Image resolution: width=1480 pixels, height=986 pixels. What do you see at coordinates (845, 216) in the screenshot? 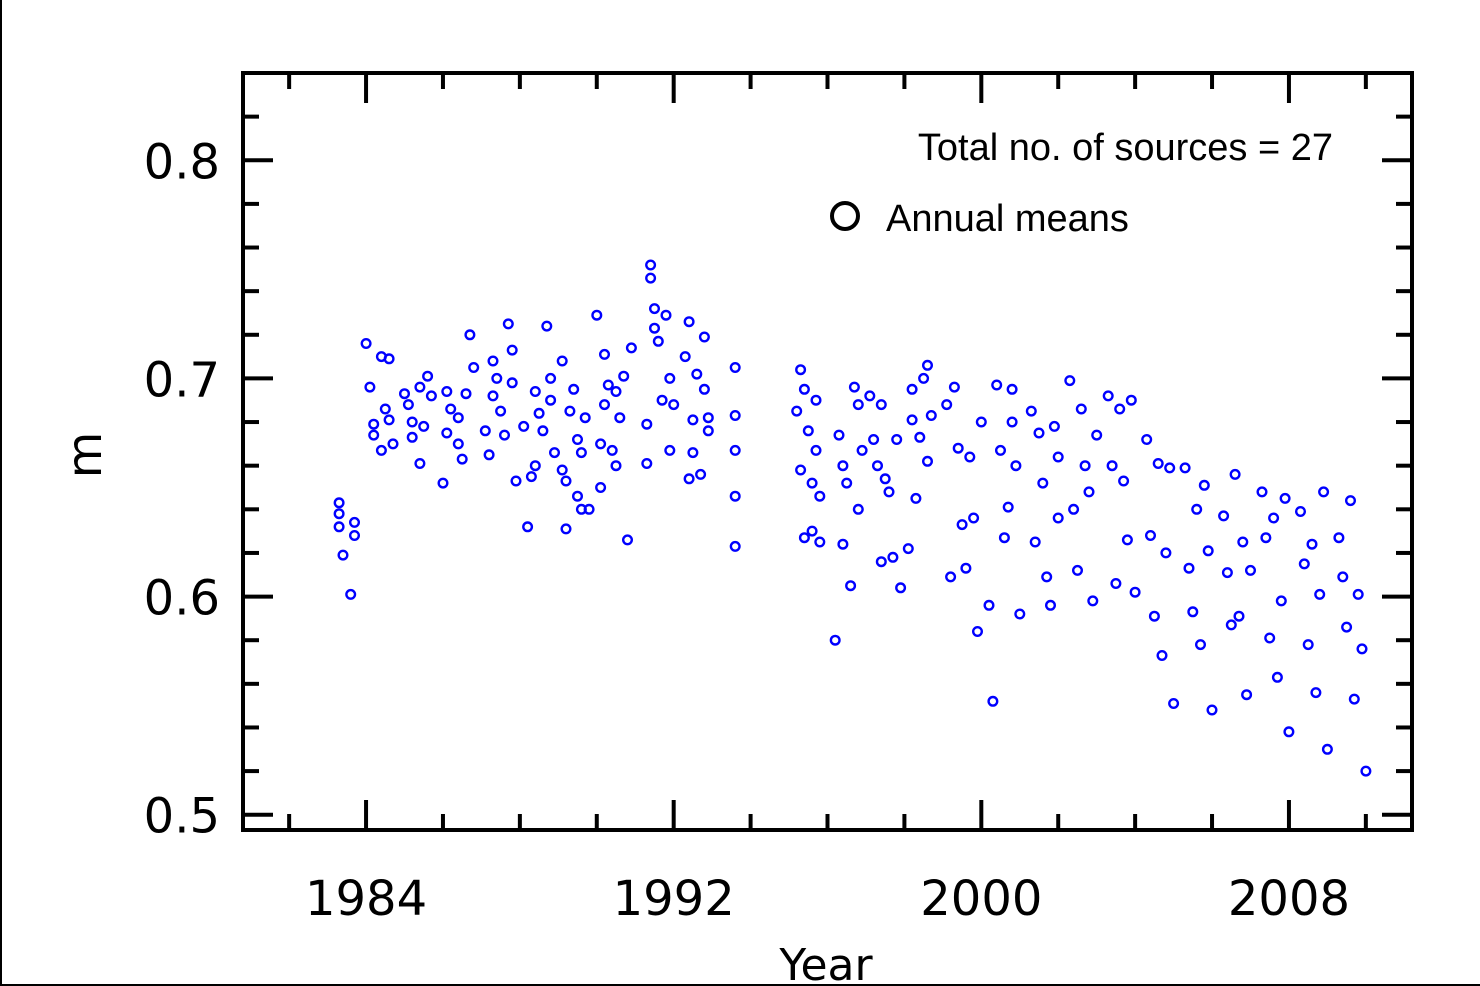
I see `legend-marker-open-circle` at bounding box center [845, 216].